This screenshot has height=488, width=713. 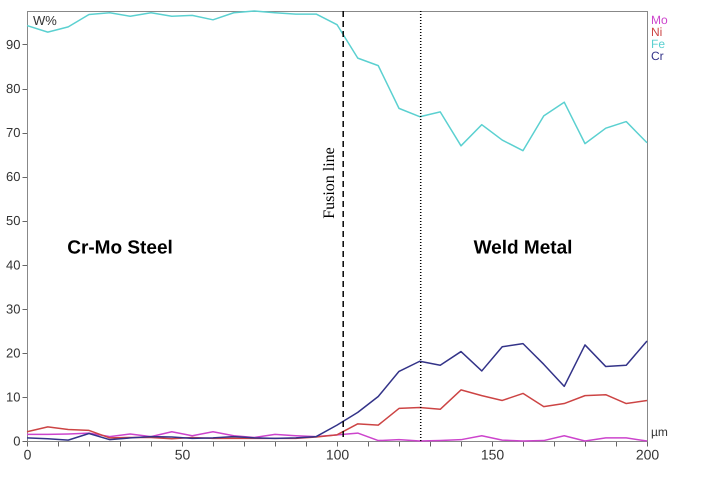 What do you see at coordinates (13, 44) in the screenshot?
I see `y-tick-label: 90` at bounding box center [13, 44].